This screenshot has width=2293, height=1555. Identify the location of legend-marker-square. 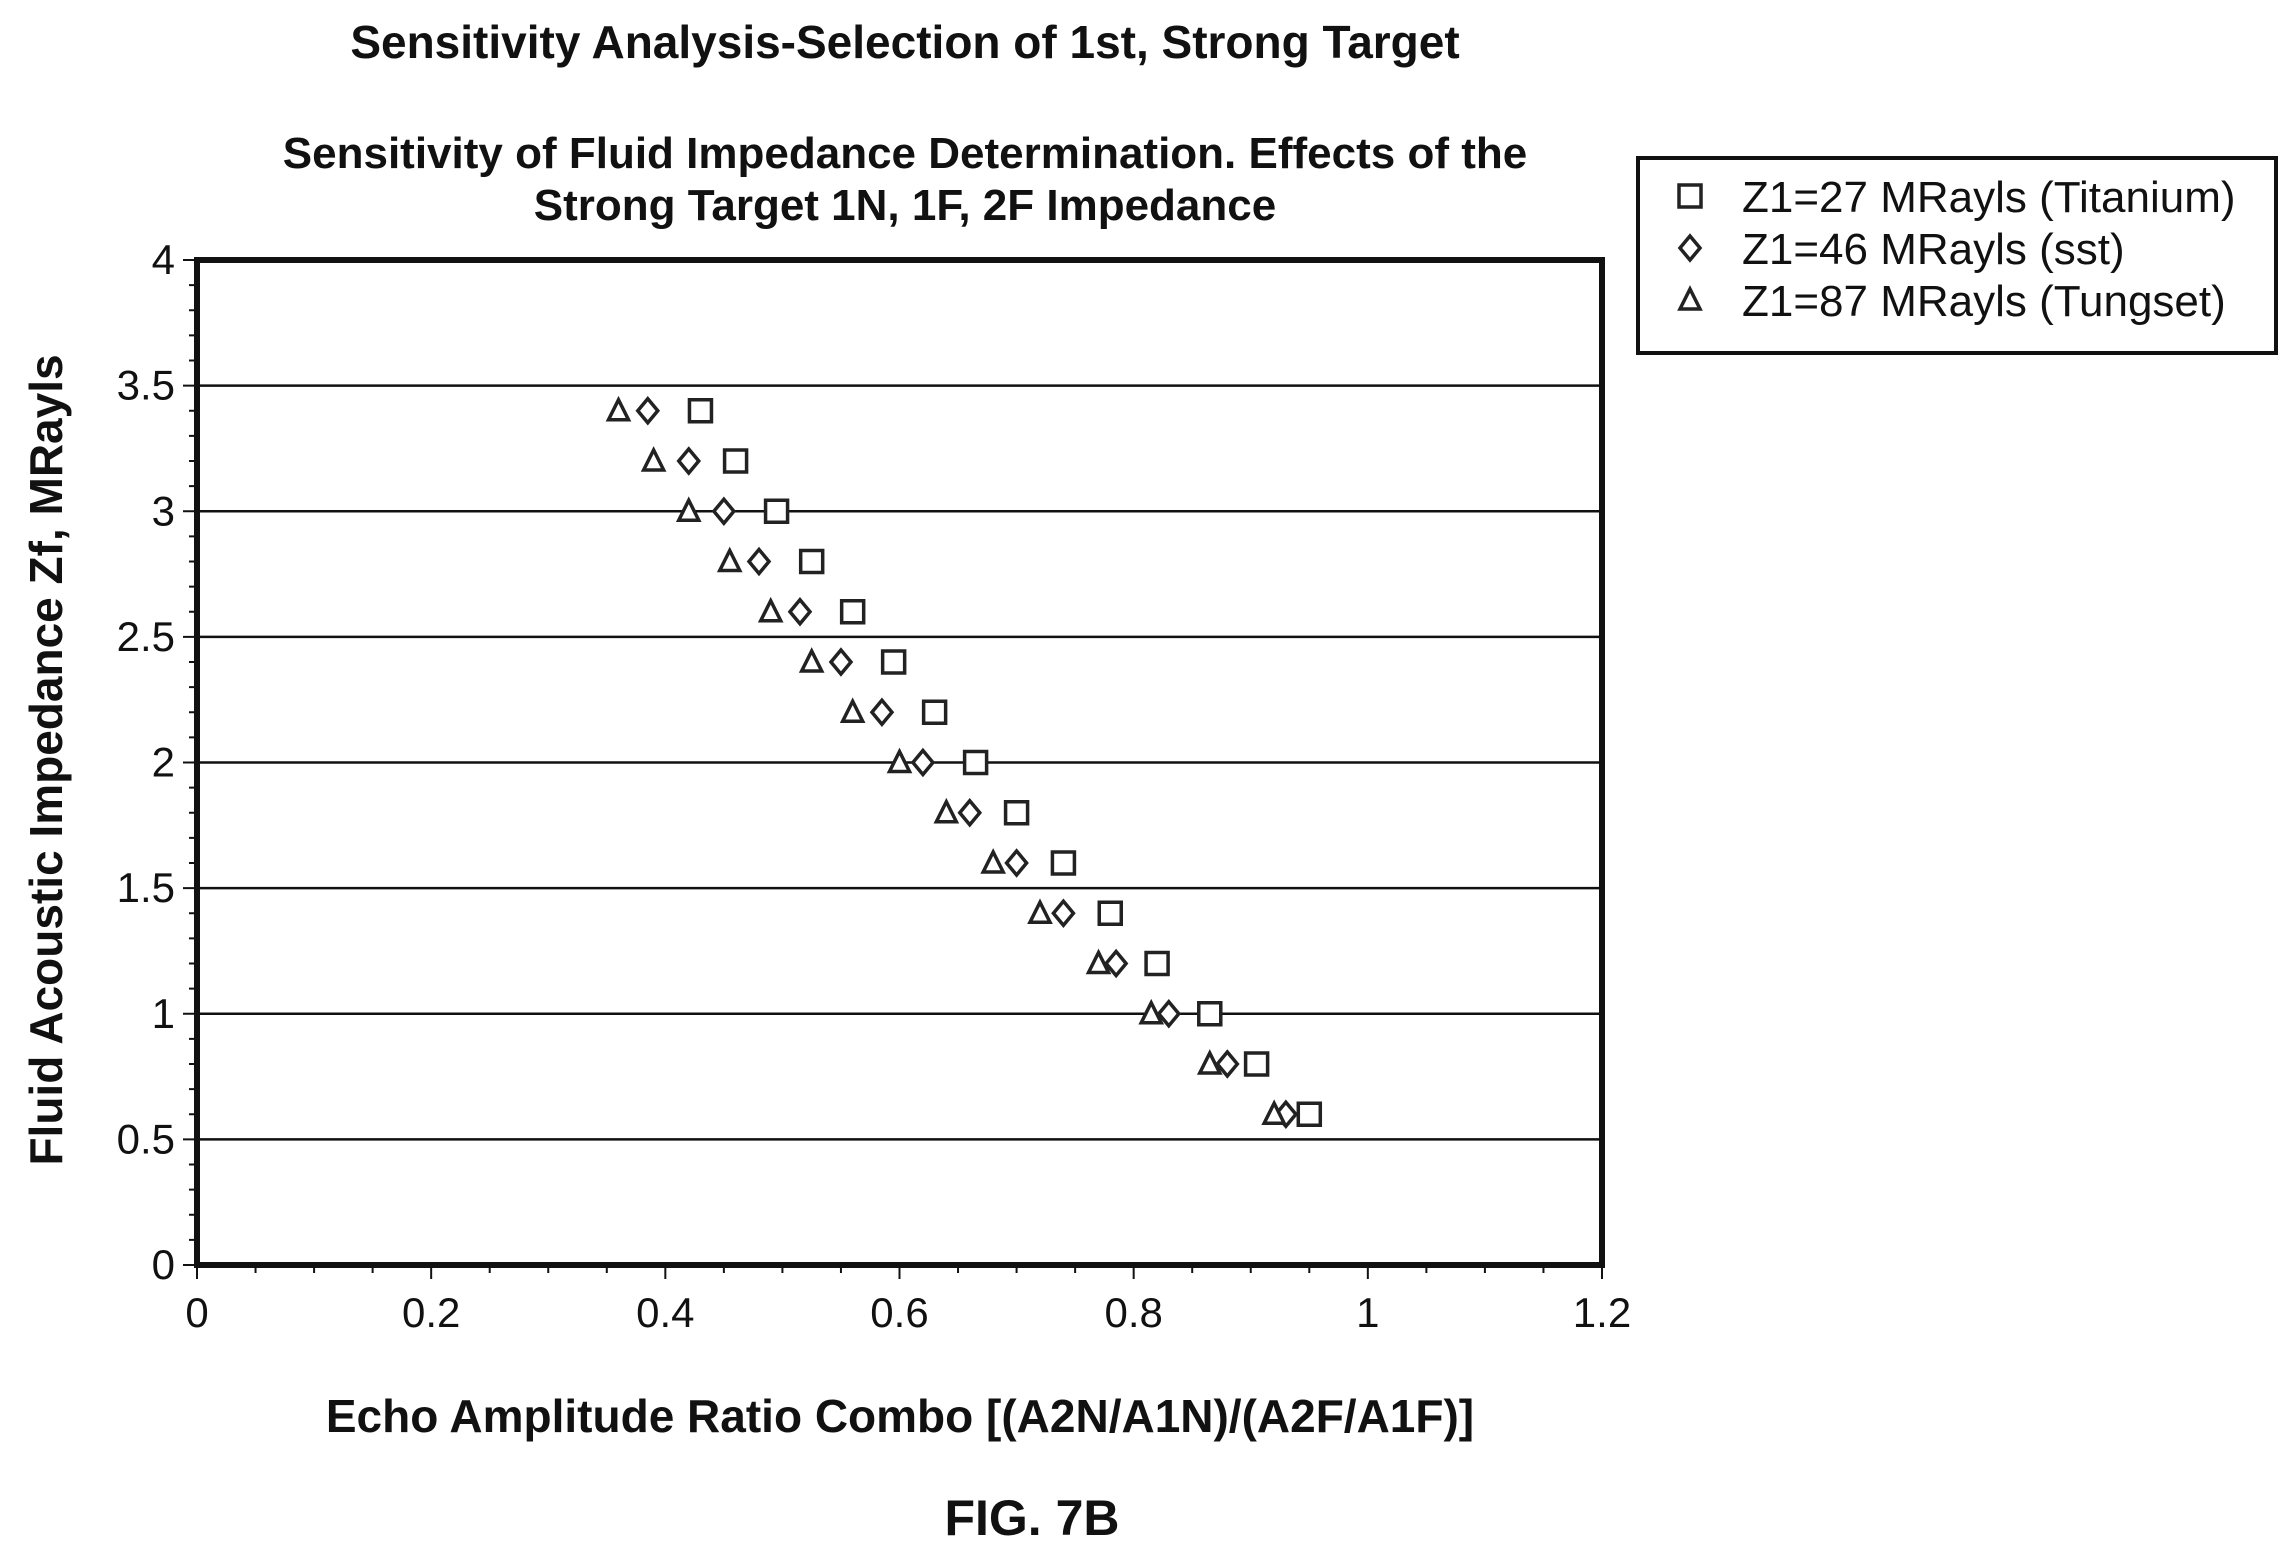
(1690, 196).